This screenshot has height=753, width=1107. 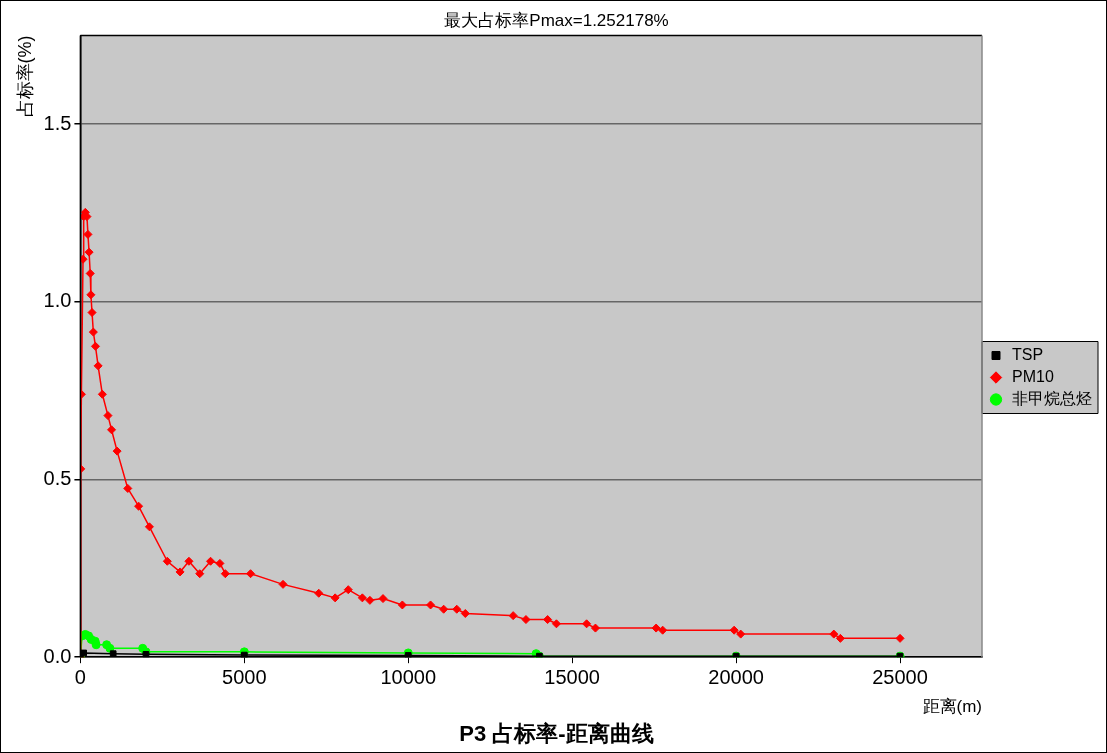 What do you see at coordinates (80, 676) in the screenshot?
I see `x-tick-label: 0` at bounding box center [80, 676].